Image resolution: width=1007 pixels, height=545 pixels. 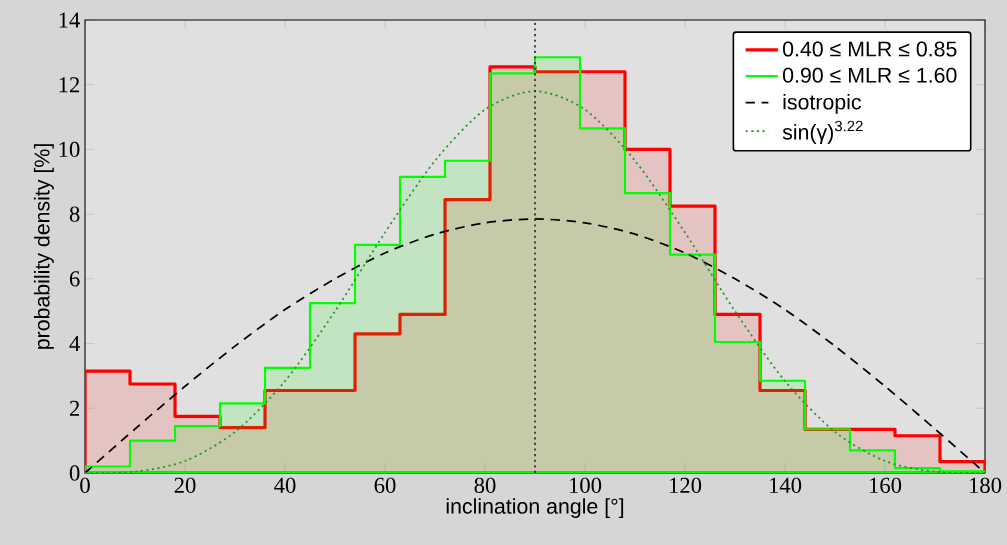 I want to click on x-tick-label: 60, so click(x=385, y=485).